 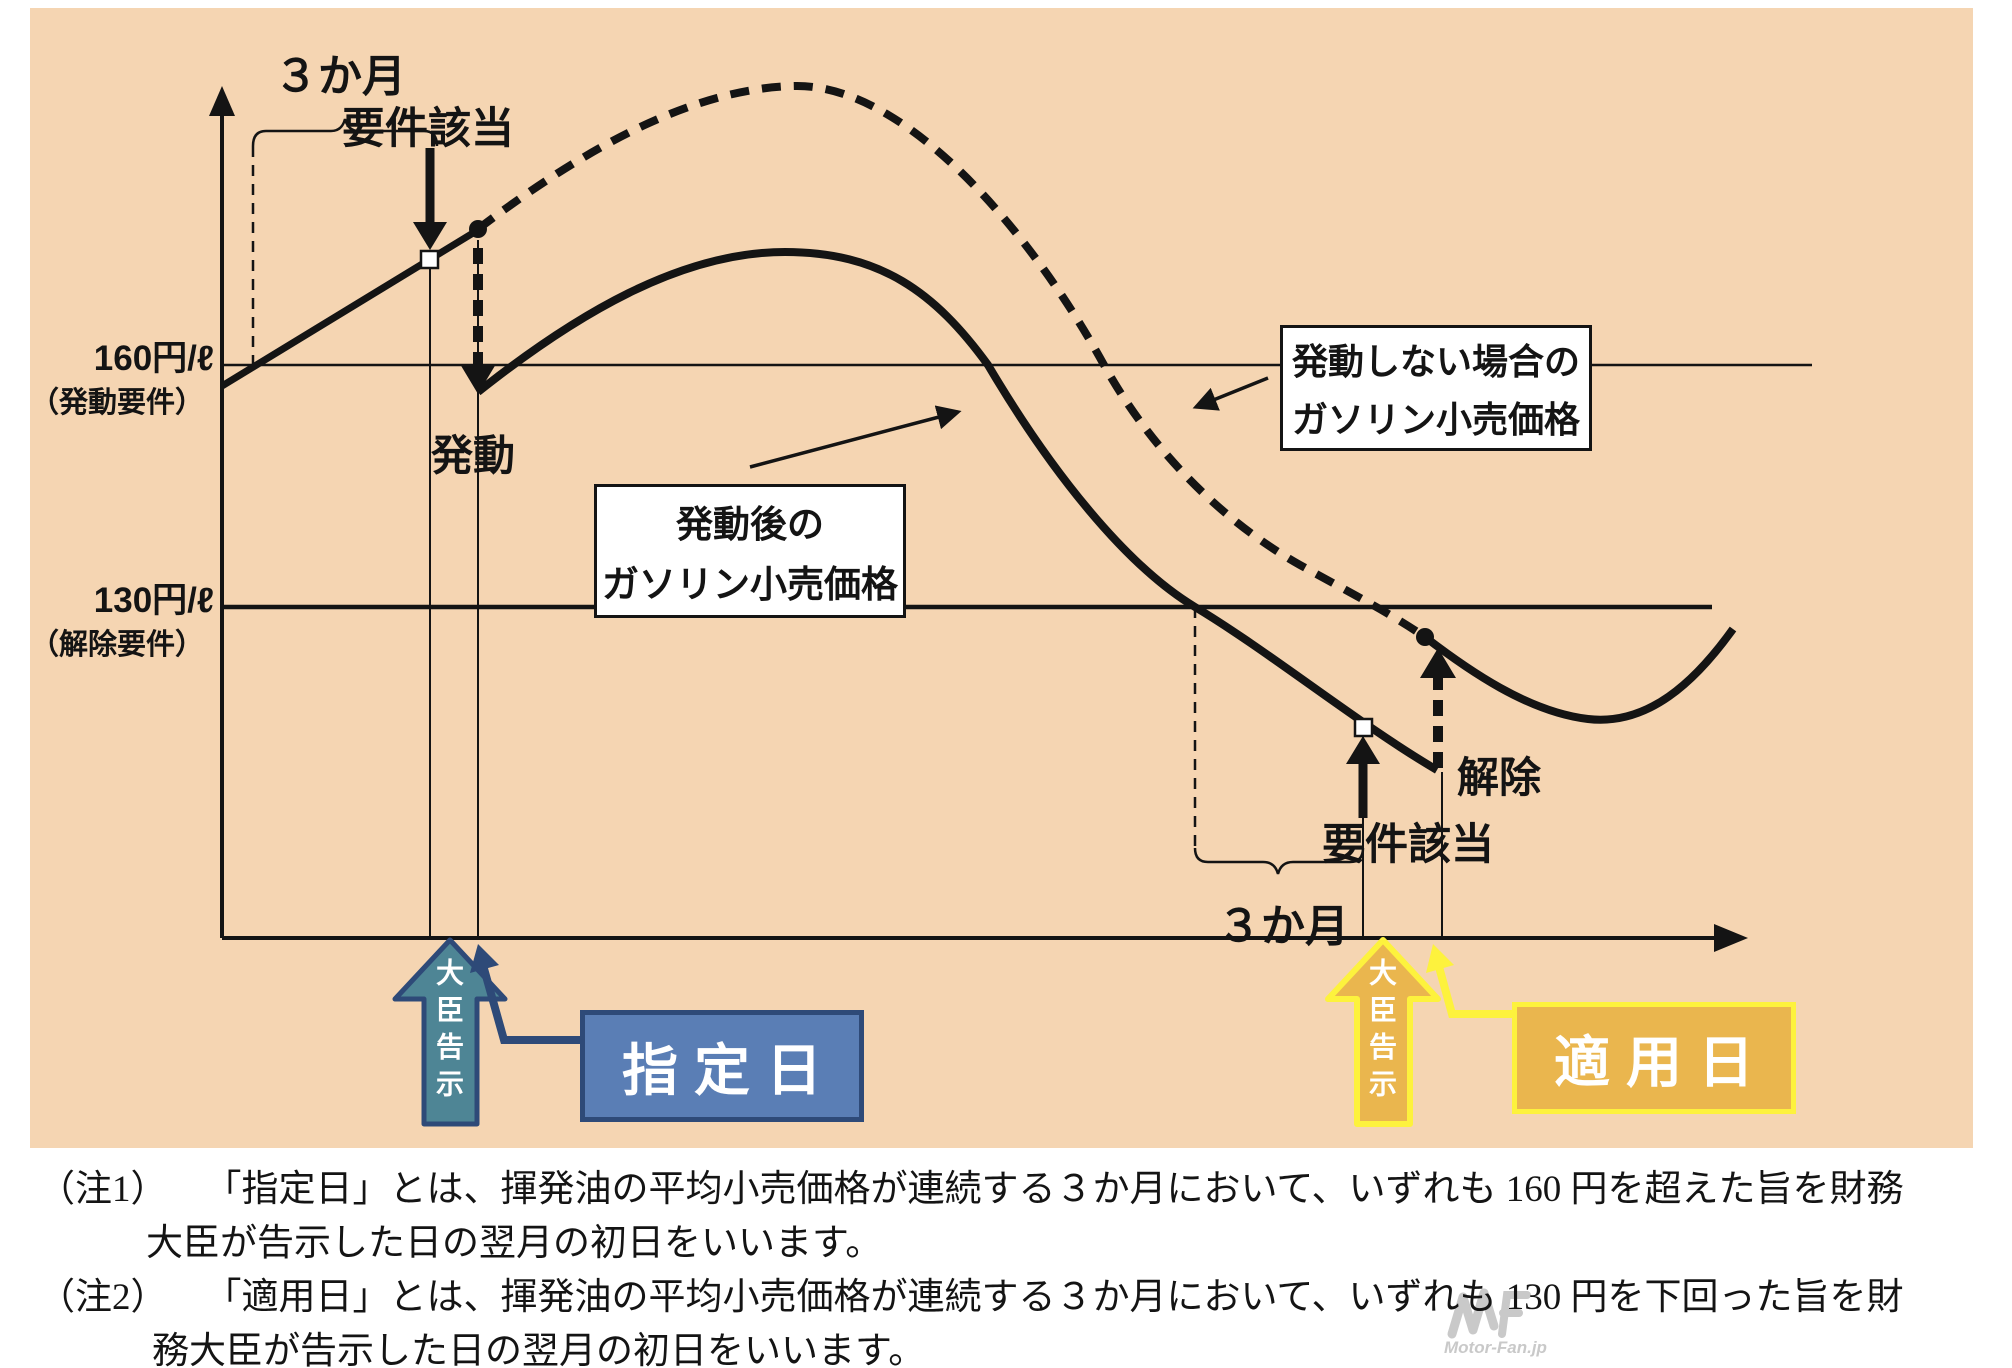 What do you see at coordinates (1731, 938) in the screenshot?
I see `x-axis-arrowhead-icon` at bounding box center [1731, 938].